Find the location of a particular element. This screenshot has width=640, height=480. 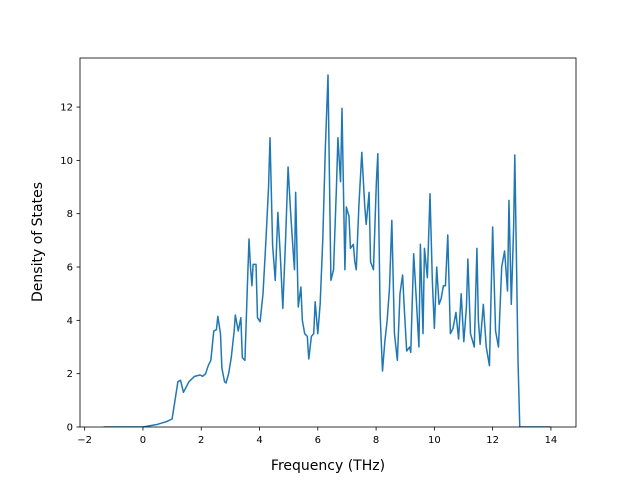

x-tick-label: 10 is located at coordinates (434, 440).